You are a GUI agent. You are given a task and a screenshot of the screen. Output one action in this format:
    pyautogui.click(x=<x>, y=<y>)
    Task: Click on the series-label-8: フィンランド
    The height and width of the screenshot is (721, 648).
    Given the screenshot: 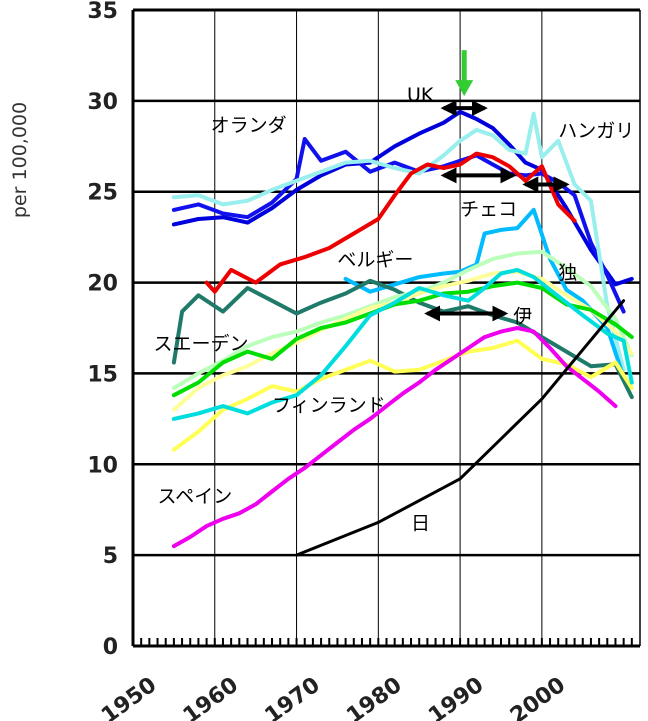 What is the action you would take?
    pyautogui.click(x=329, y=406)
    